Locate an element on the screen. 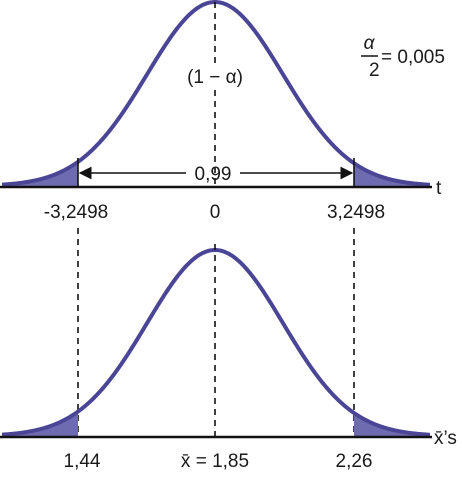  top-left-tail-area is located at coordinates (40, 173).